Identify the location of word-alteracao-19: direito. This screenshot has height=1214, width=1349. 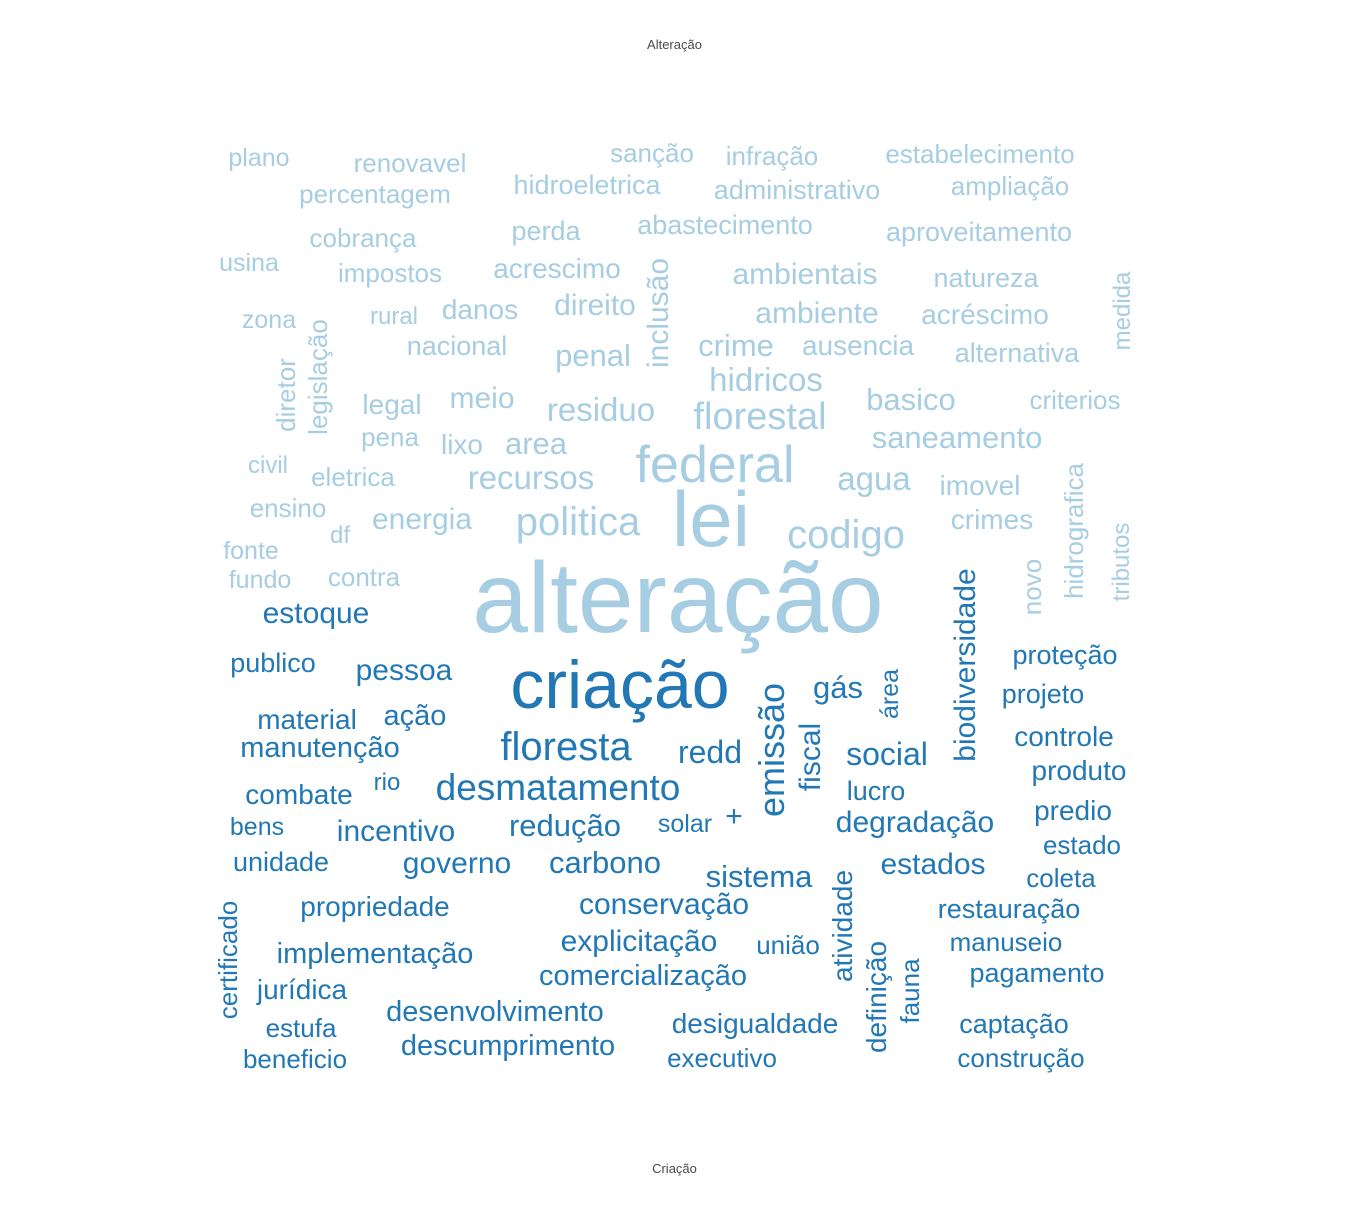
(595, 305).